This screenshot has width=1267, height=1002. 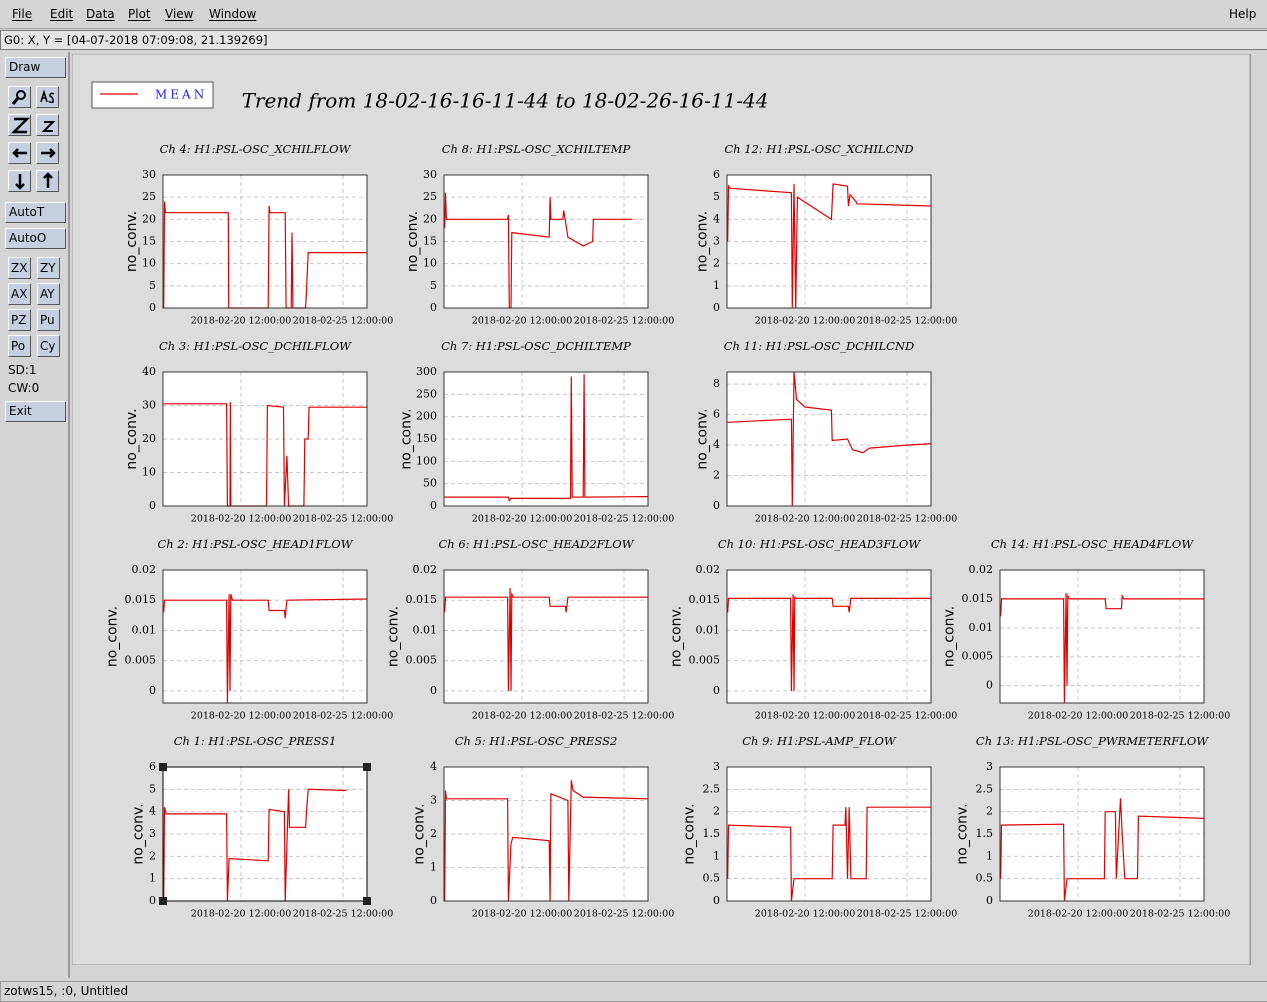 What do you see at coordinates (430, 483) in the screenshot?
I see `y-tick-label: 50` at bounding box center [430, 483].